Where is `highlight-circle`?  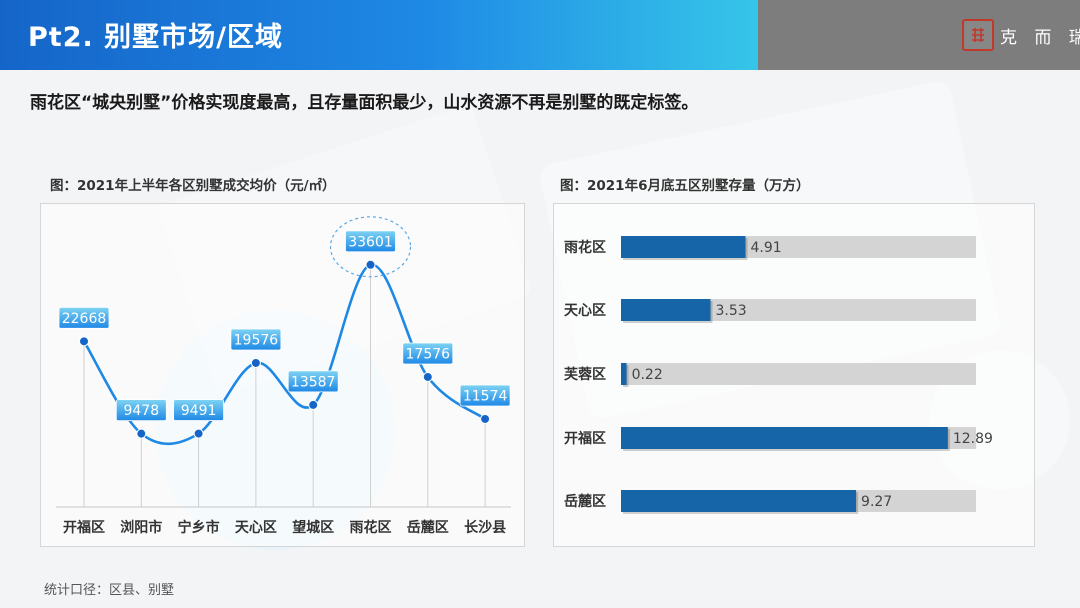
highlight-circle is located at coordinates (370, 247).